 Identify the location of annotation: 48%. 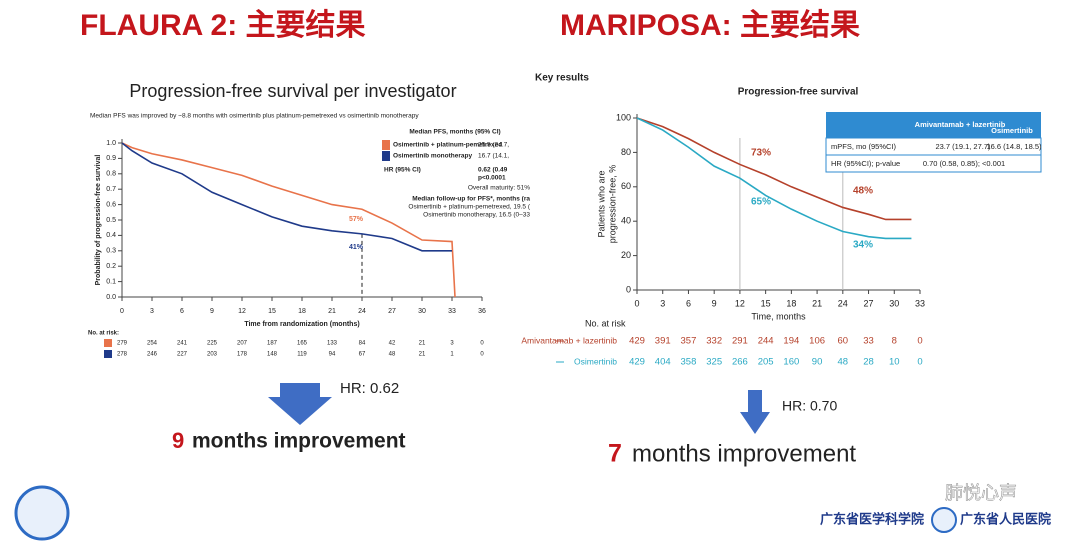
(863, 191).